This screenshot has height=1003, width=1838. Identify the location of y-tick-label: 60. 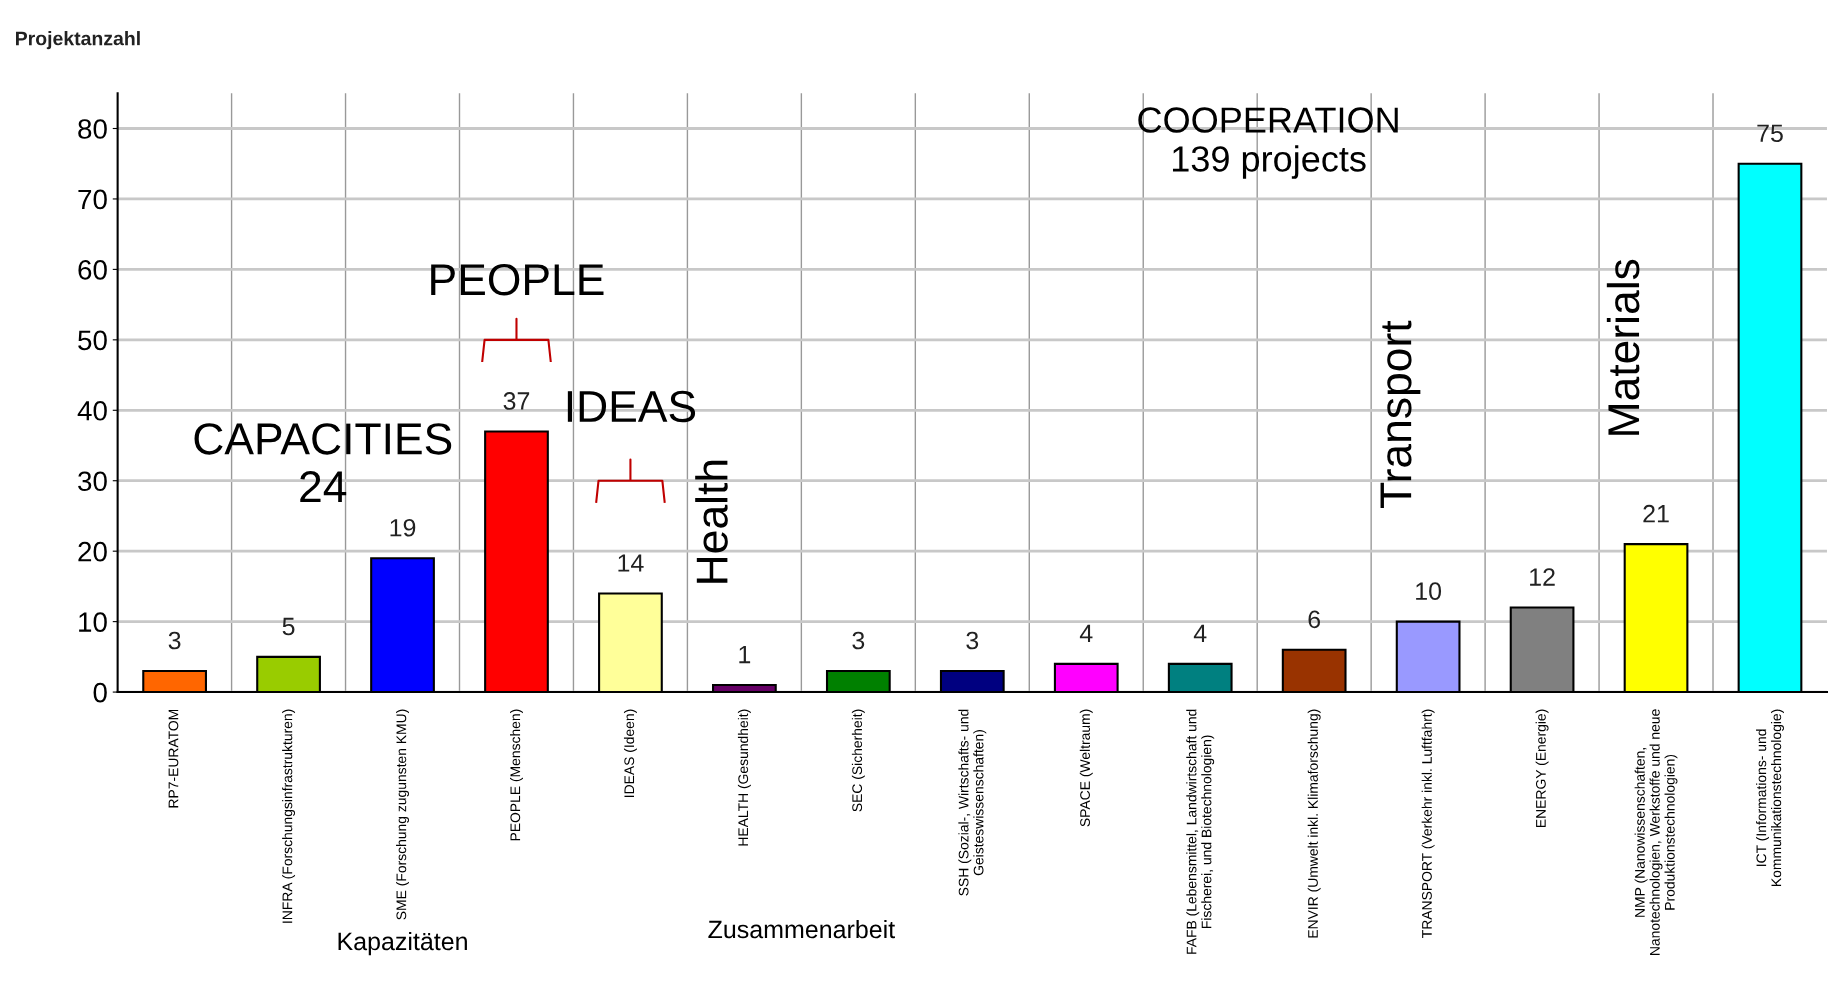
(92, 270).